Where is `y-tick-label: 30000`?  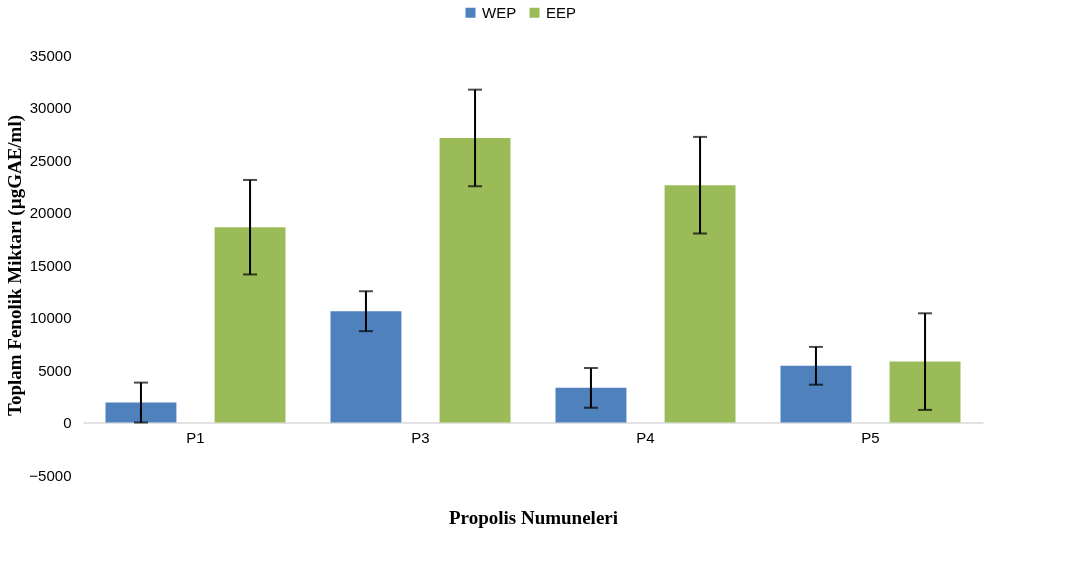 y-tick-label: 30000 is located at coordinates (50, 107).